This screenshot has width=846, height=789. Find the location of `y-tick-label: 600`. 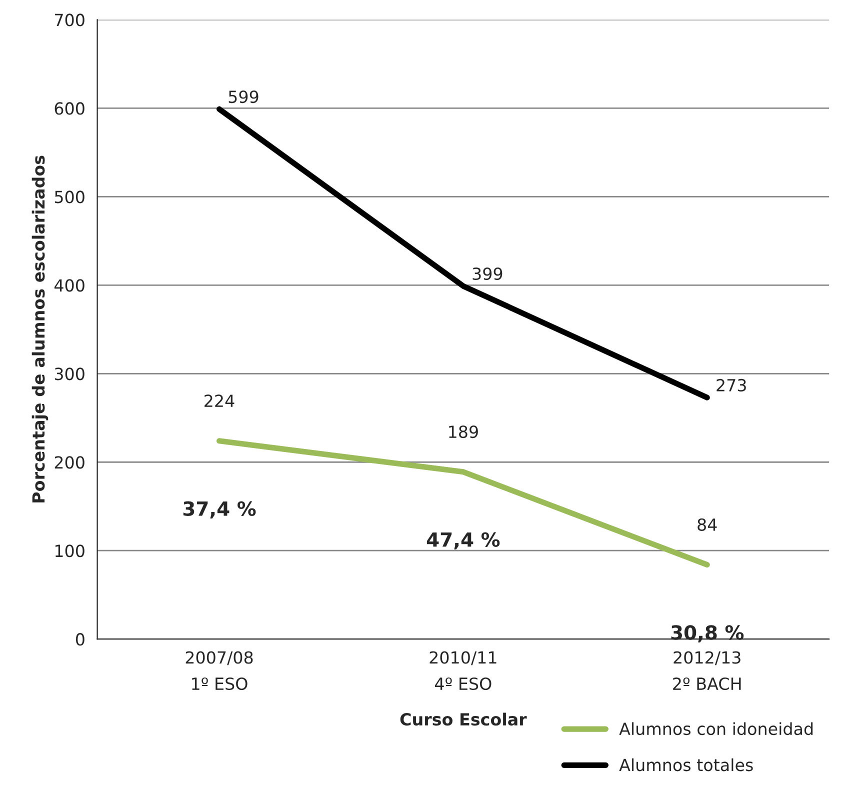

y-tick-label: 600 is located at coordinates (69, 108).